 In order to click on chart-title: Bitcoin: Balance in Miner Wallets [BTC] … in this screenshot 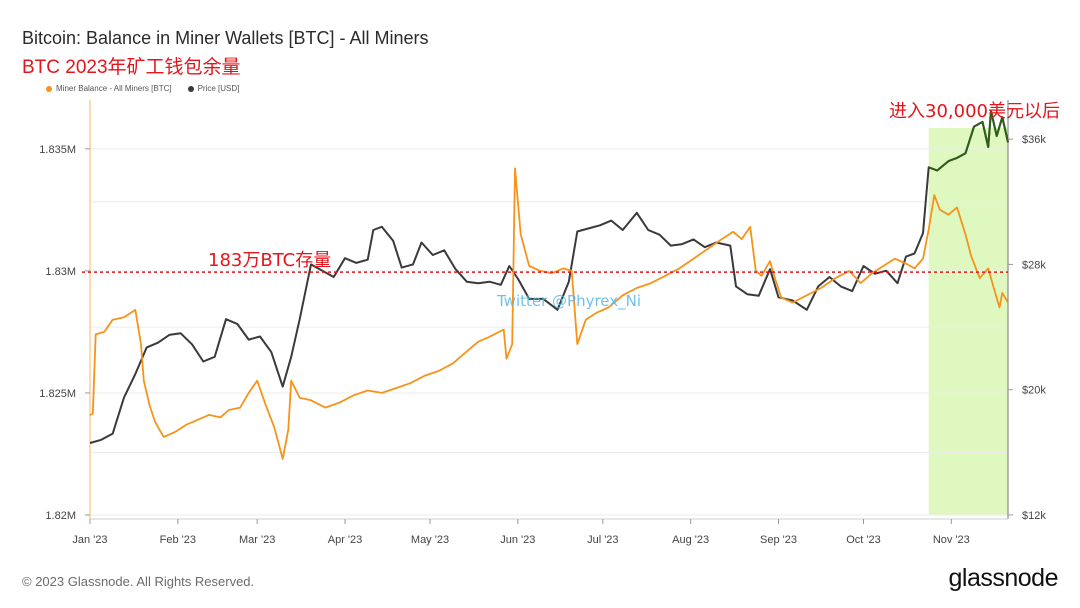, I will do `click(225, 38)`.